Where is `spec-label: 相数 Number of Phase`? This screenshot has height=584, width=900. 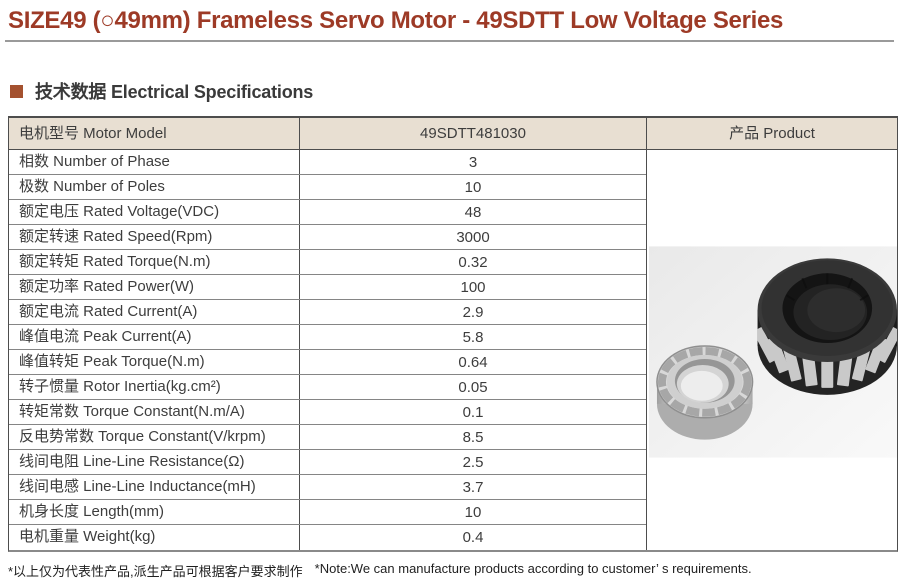
spec-label: 相数 Number of Phase is located at coordinates (154, 162).